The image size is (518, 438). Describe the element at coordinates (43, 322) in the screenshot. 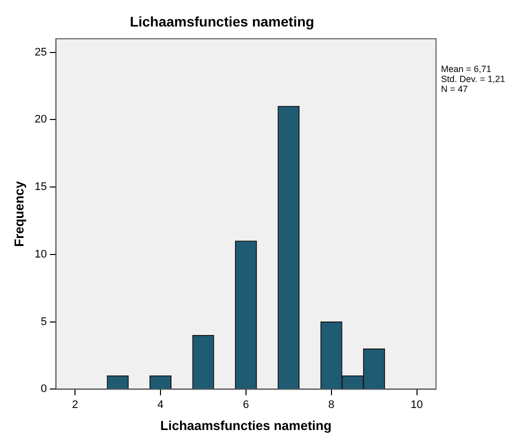

I see `y-tick-label: 5` at that location.